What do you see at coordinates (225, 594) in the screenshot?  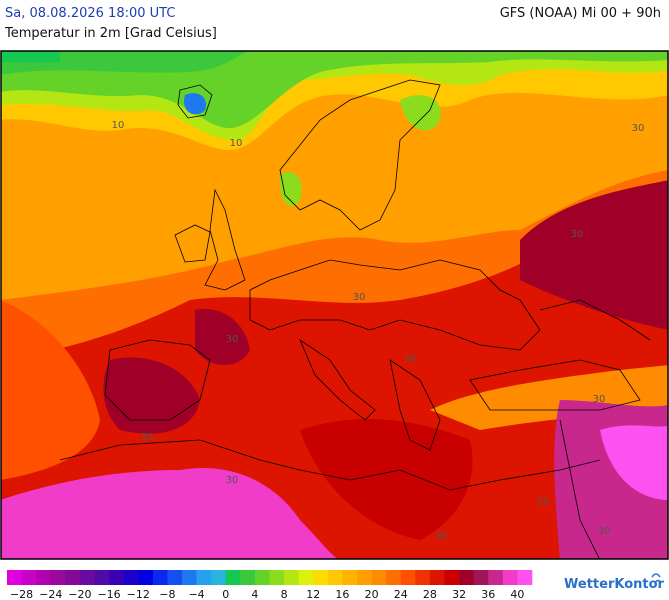 I see `colorbar-label: 0` at bounding box center [225, 594].